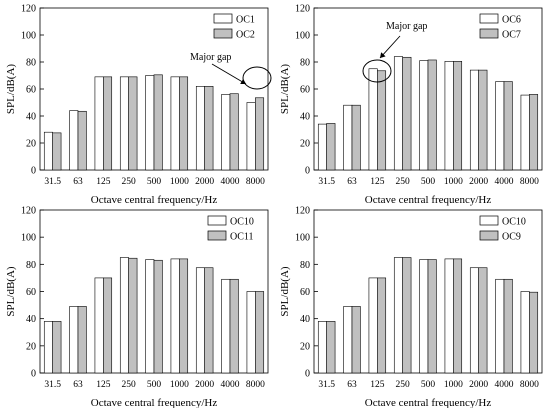 The image size is (550, 408). I want to click on bar-oc7-2000, so click(483, 120).